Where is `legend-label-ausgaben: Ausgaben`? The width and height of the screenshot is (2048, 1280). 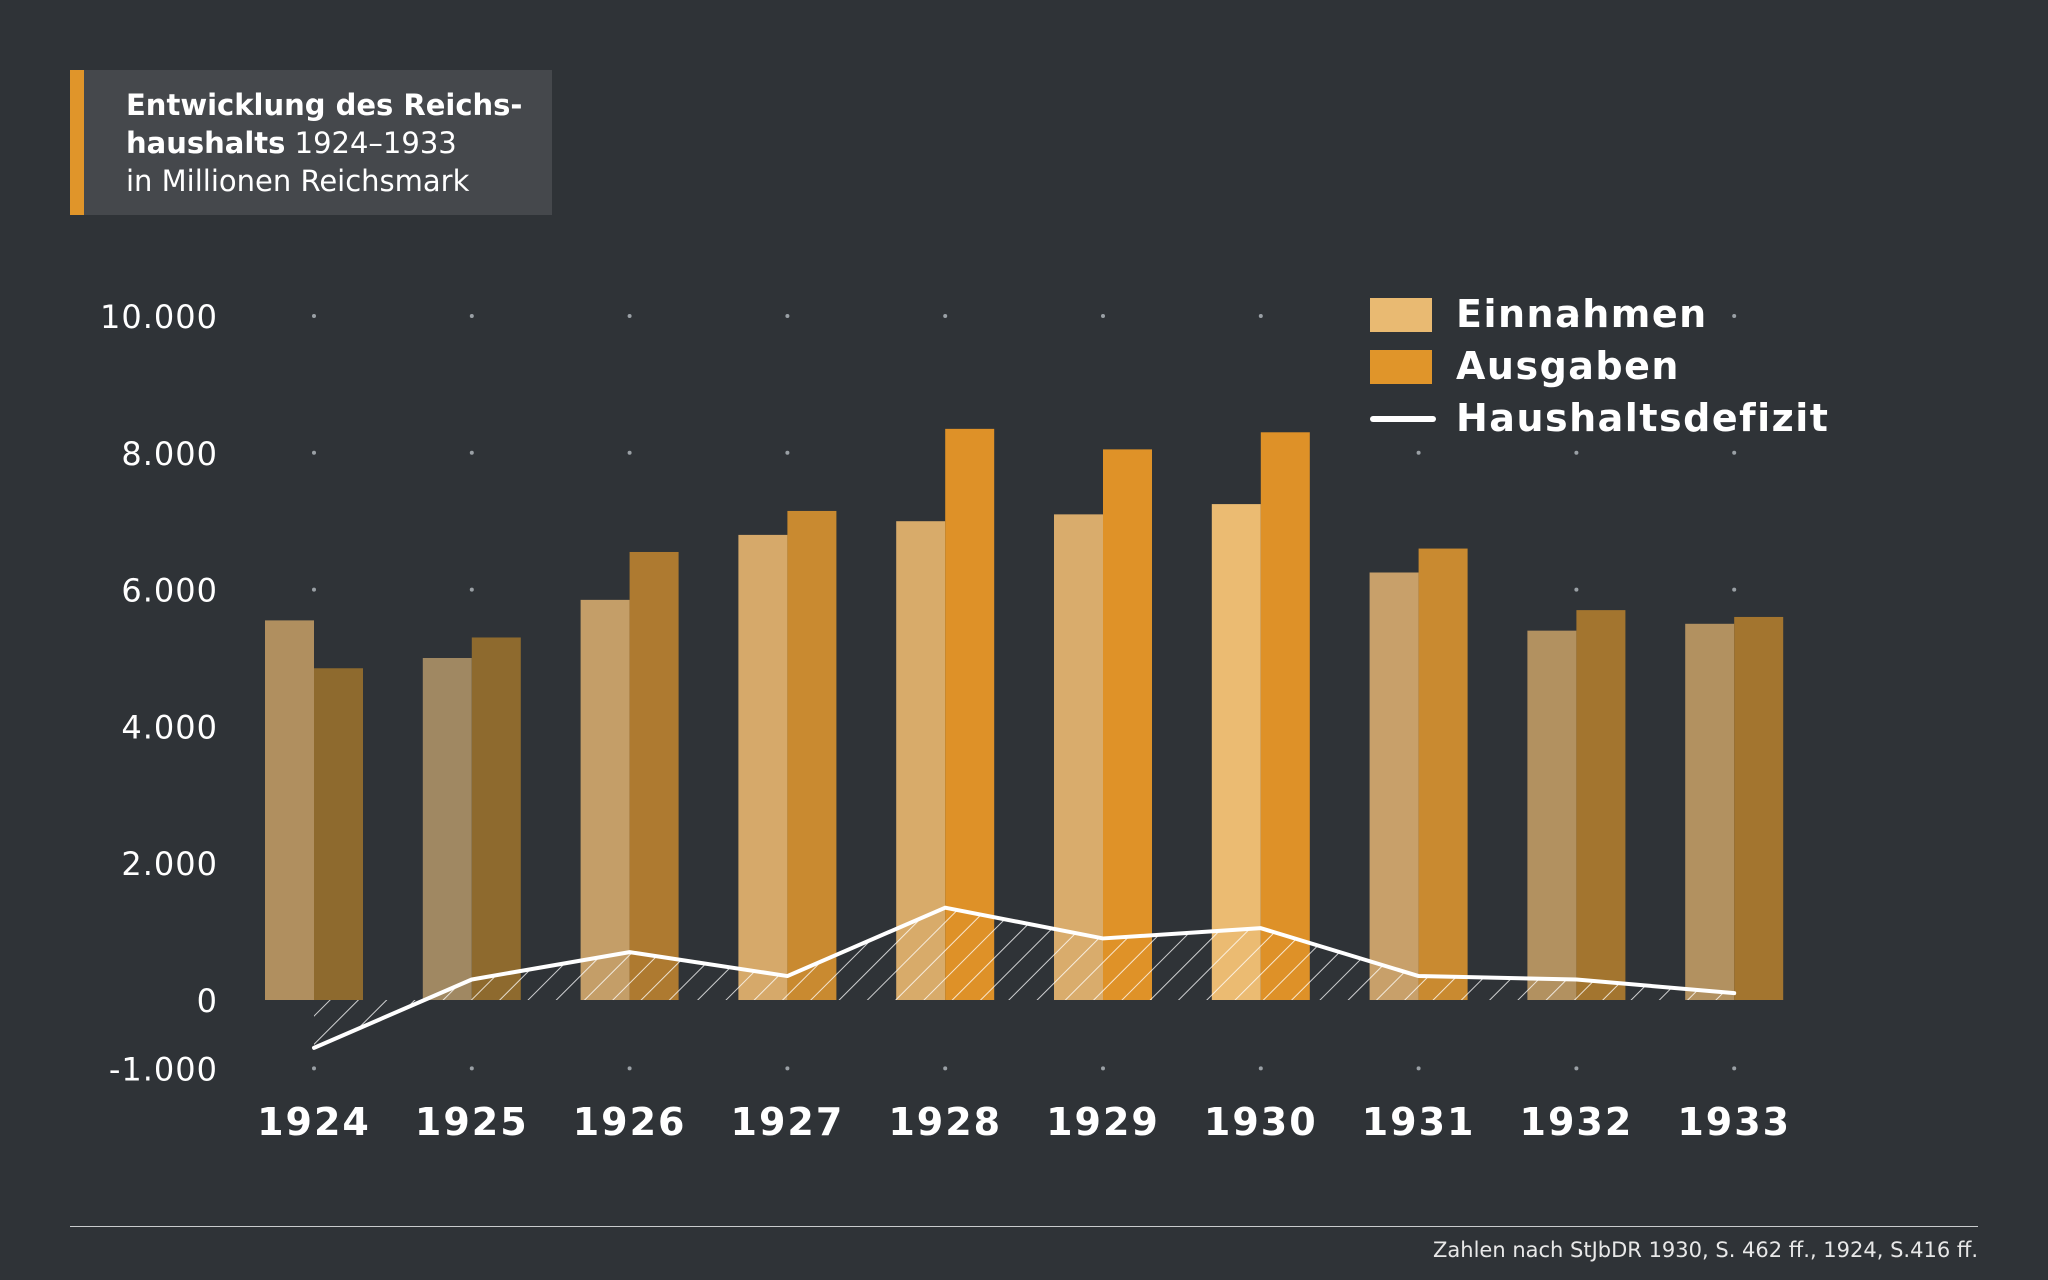 legend-label-ausgaben: Ausgaben is located at coordinates (1568, 366).